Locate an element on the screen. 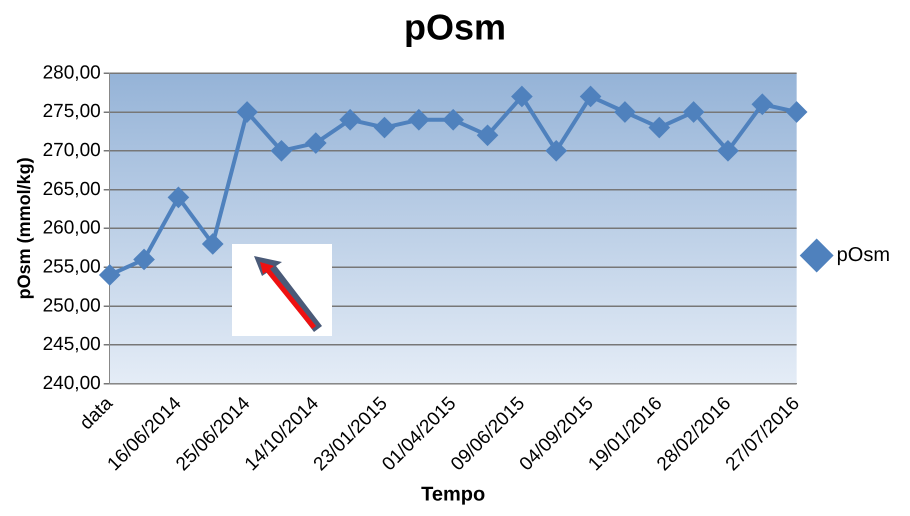 The image size is (910, 516). y-tick-label: 270,00 is located at coordinates (71, 151).